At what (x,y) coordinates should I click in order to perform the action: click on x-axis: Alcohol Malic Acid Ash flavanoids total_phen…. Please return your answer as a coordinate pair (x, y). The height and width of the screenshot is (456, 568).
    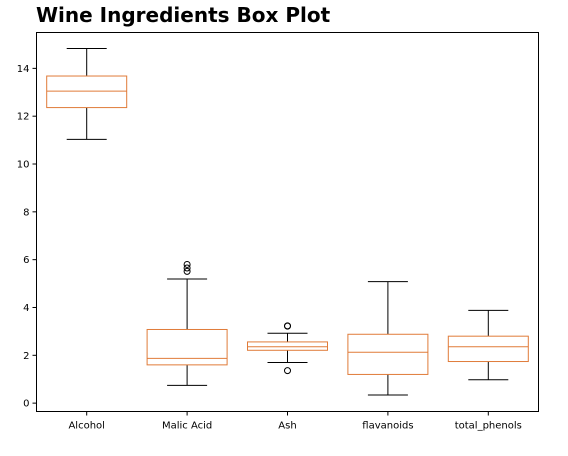
    Looking at the image, I should click on (295, 421).